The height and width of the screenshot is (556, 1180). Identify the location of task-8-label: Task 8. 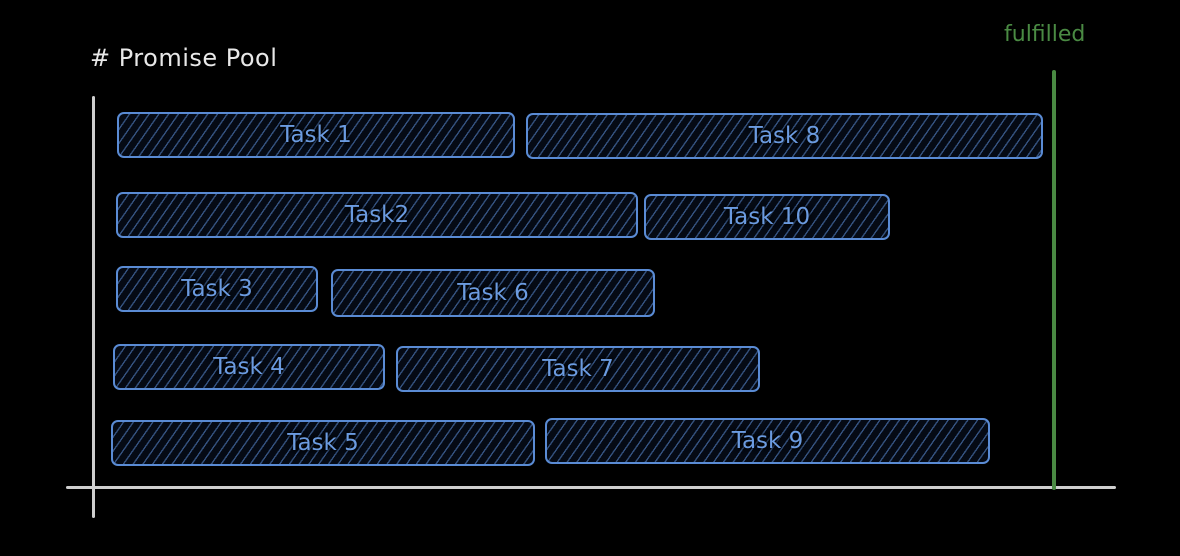
(784, 136).